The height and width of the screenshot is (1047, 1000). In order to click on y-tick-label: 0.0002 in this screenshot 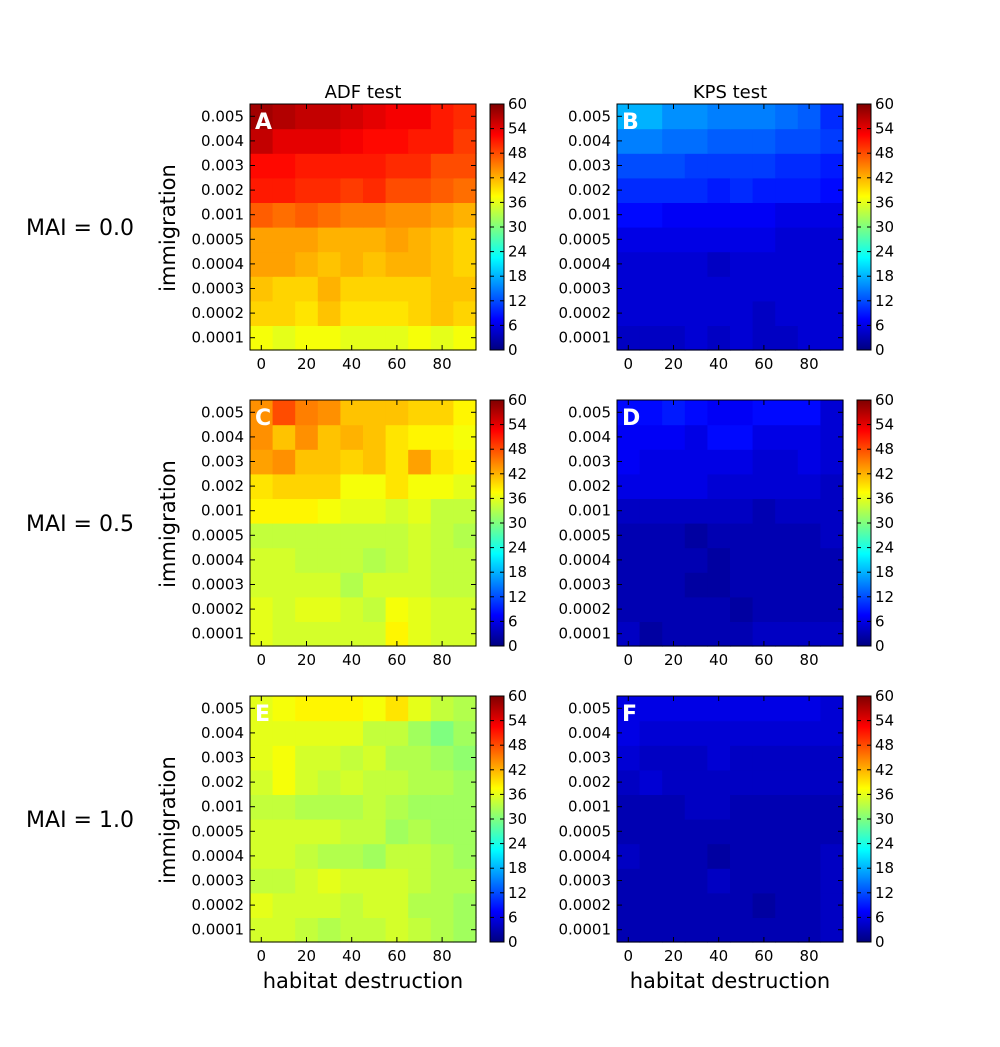, I will do `click(585, 313)`.